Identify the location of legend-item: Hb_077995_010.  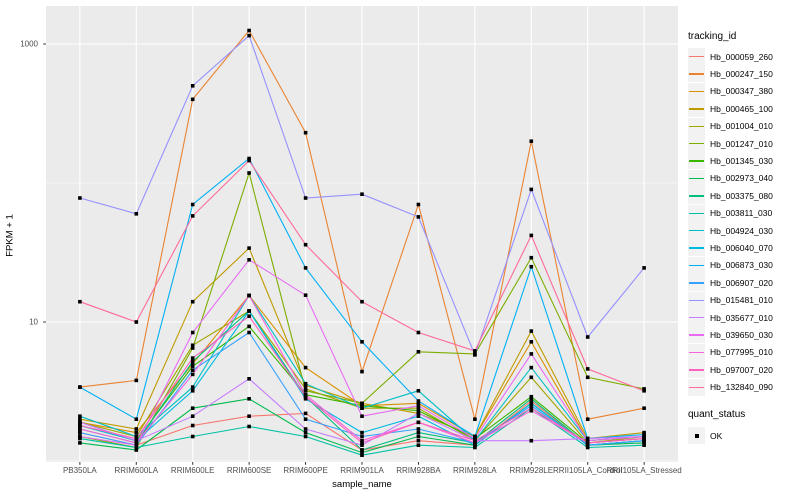
(743, 352).